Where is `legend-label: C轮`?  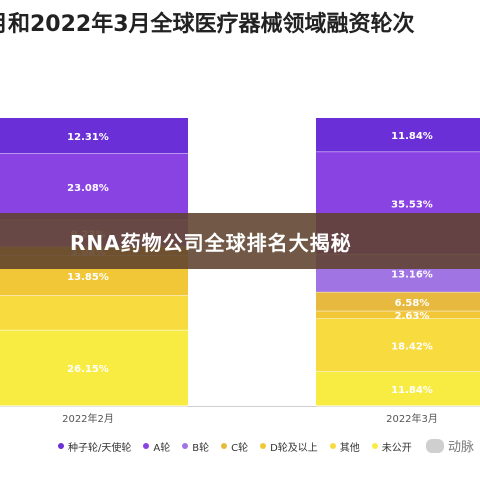
legend-label: C轮 is located at coordinates (240, 448).